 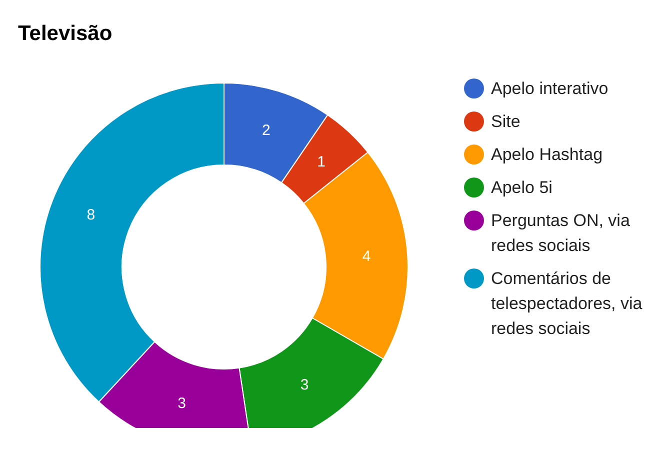 What do you see at coordinates (65, 34) in the screenshot?
I see `chart-title: Televisão` at bounding box center [65, 34].